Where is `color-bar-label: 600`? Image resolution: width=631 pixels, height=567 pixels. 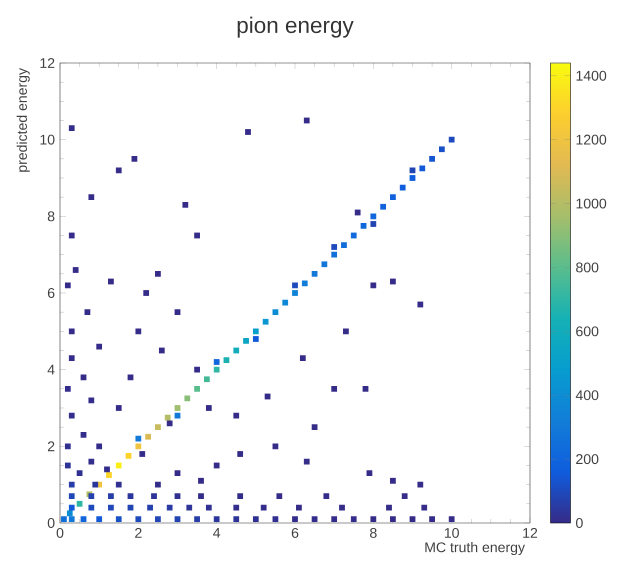
color-bar-label: 600 is located at coordinates (587, 331).